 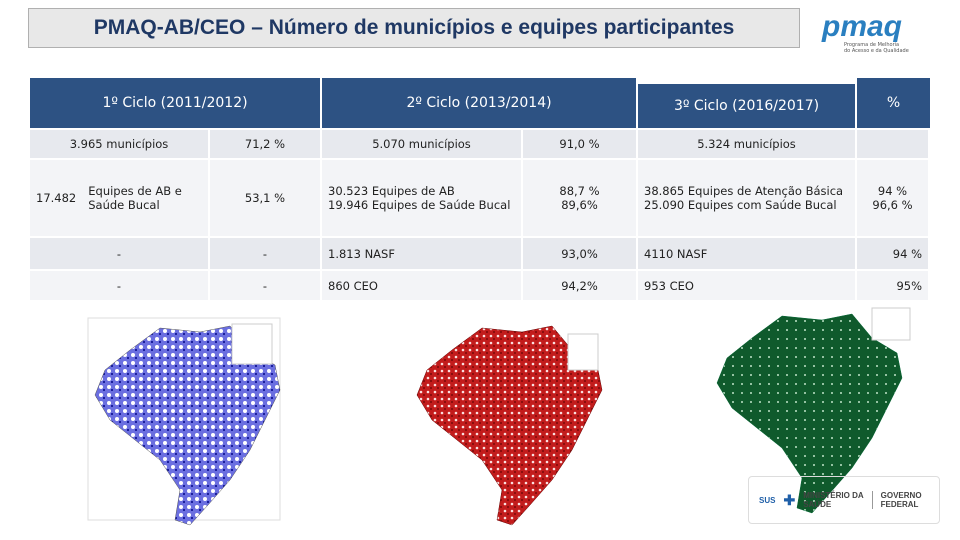 What do you see at coordinates (892, 191) in the screenshot?
I see `cell-line: 94 %` at bounding box center [892, 191].